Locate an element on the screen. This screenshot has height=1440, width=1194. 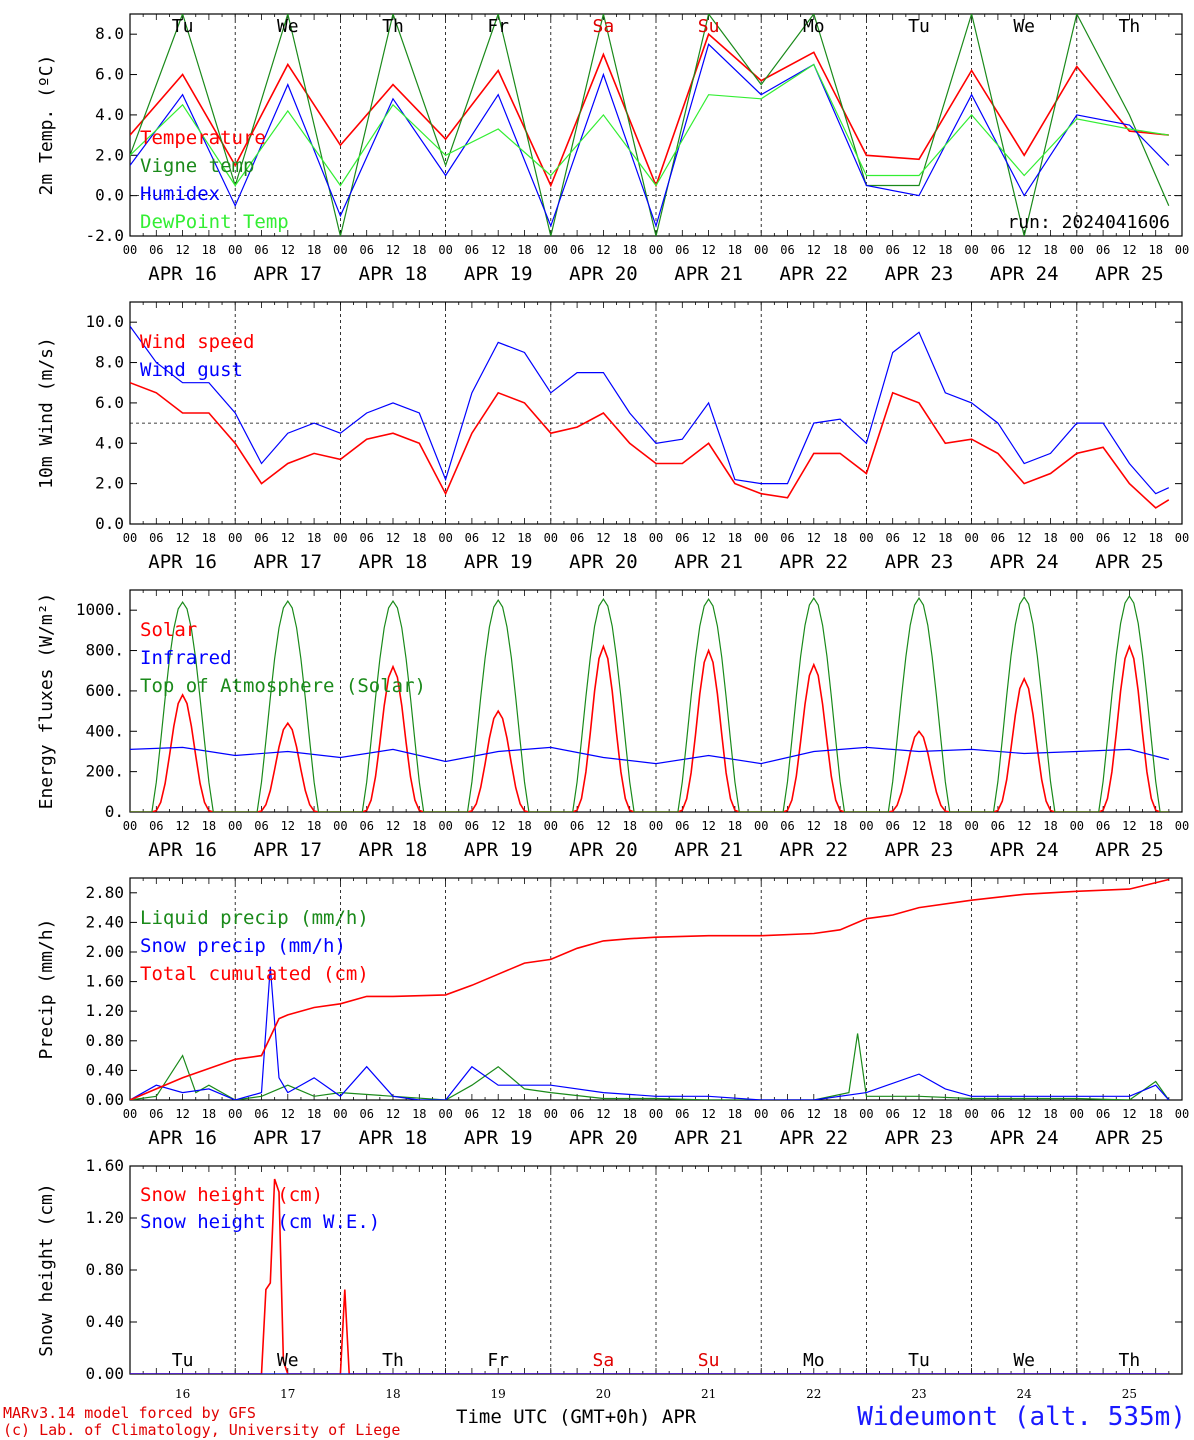
day-number: 18 is located at coordinates (392, 1394).